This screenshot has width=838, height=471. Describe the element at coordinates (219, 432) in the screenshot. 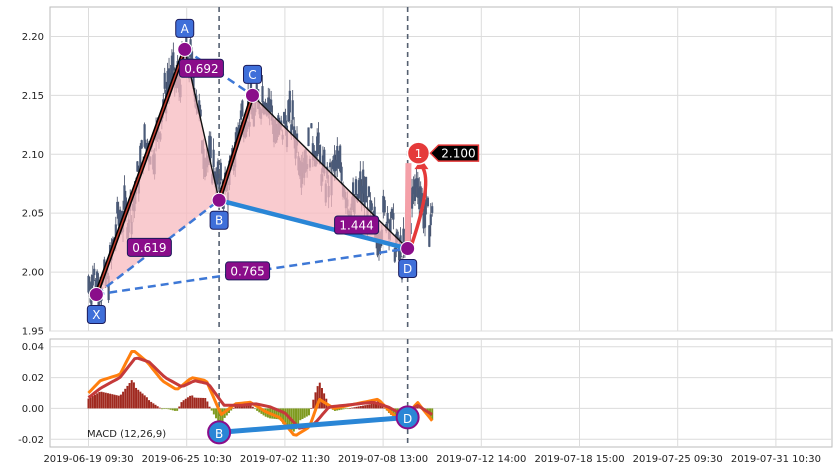

I see `macd-point-B` at that location.